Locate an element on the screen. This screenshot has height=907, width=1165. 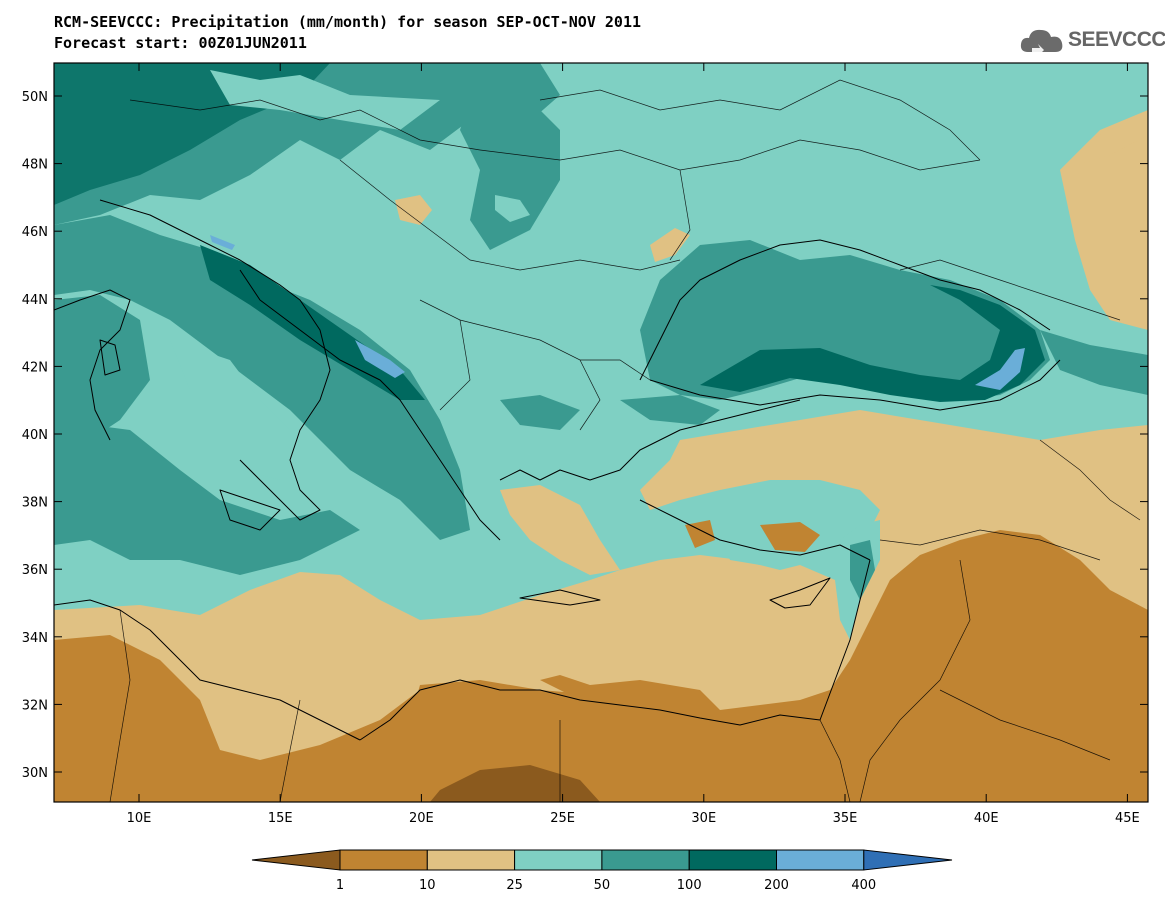
lat-label: 42N is located at coordinates (35, 367).